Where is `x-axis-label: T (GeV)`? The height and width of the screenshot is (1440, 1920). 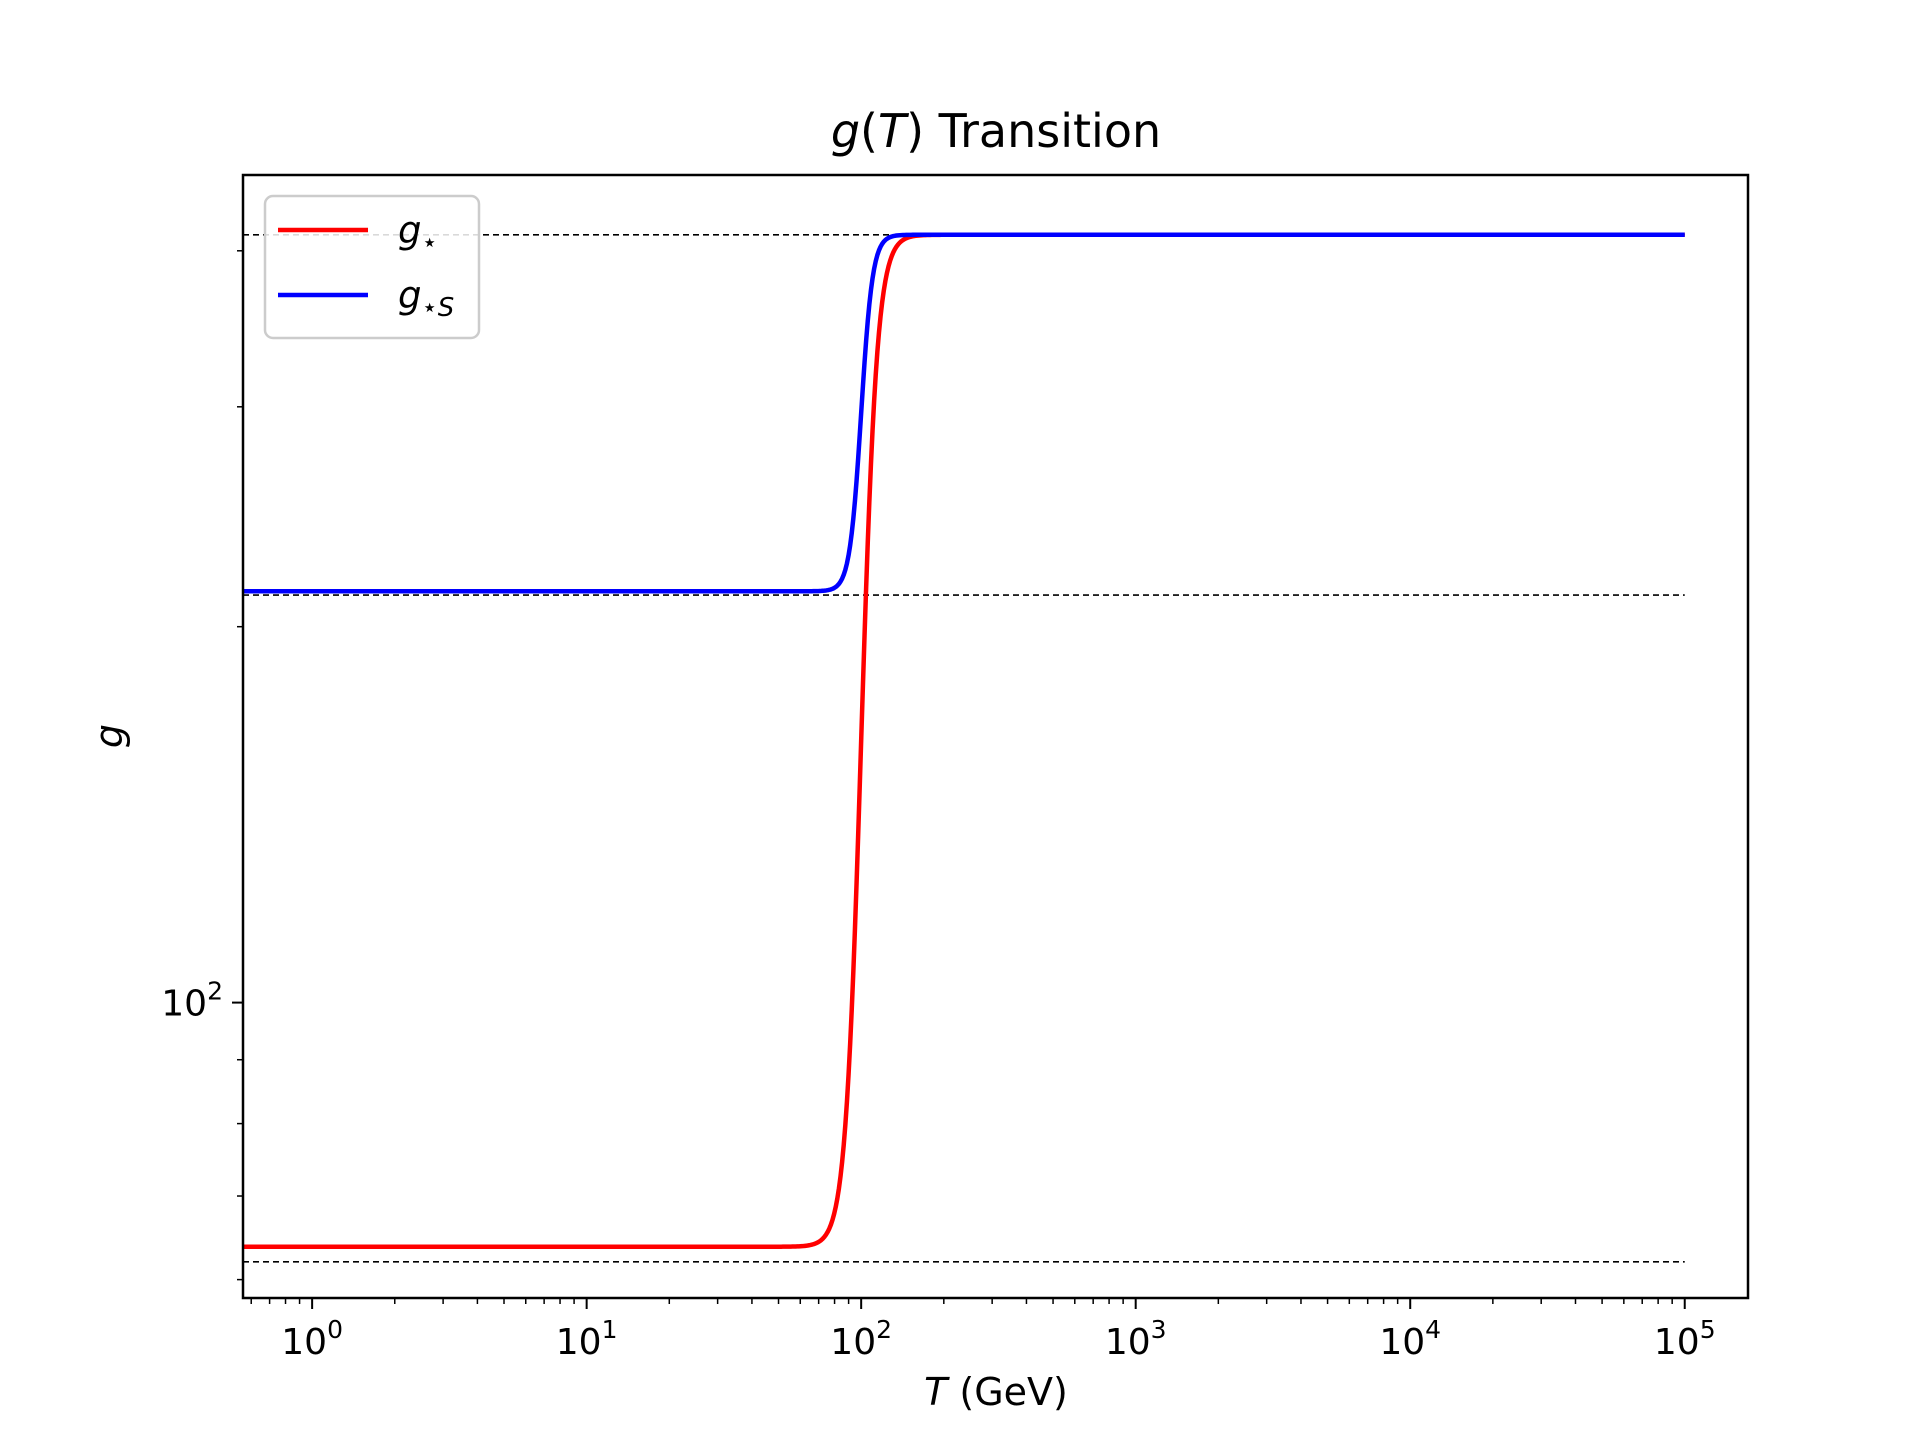
x-axis-label: T (GeV) is located at coordinates (996, 1392).